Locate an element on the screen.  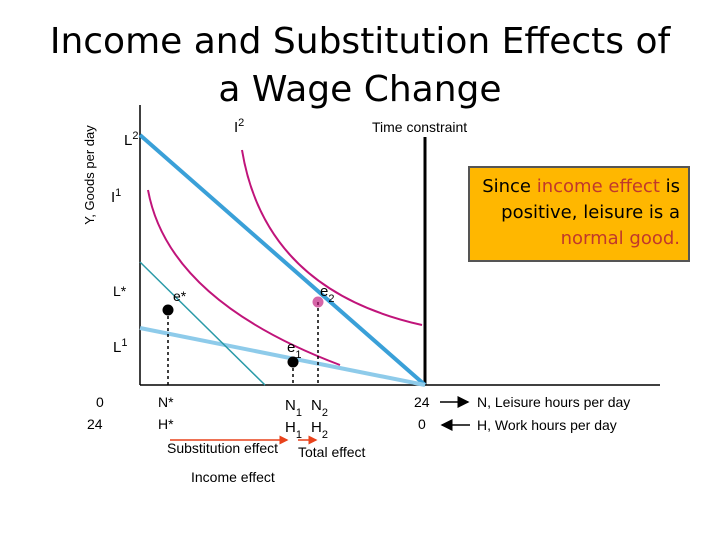
compensated-budget-line is located at coordinates (202, 323).